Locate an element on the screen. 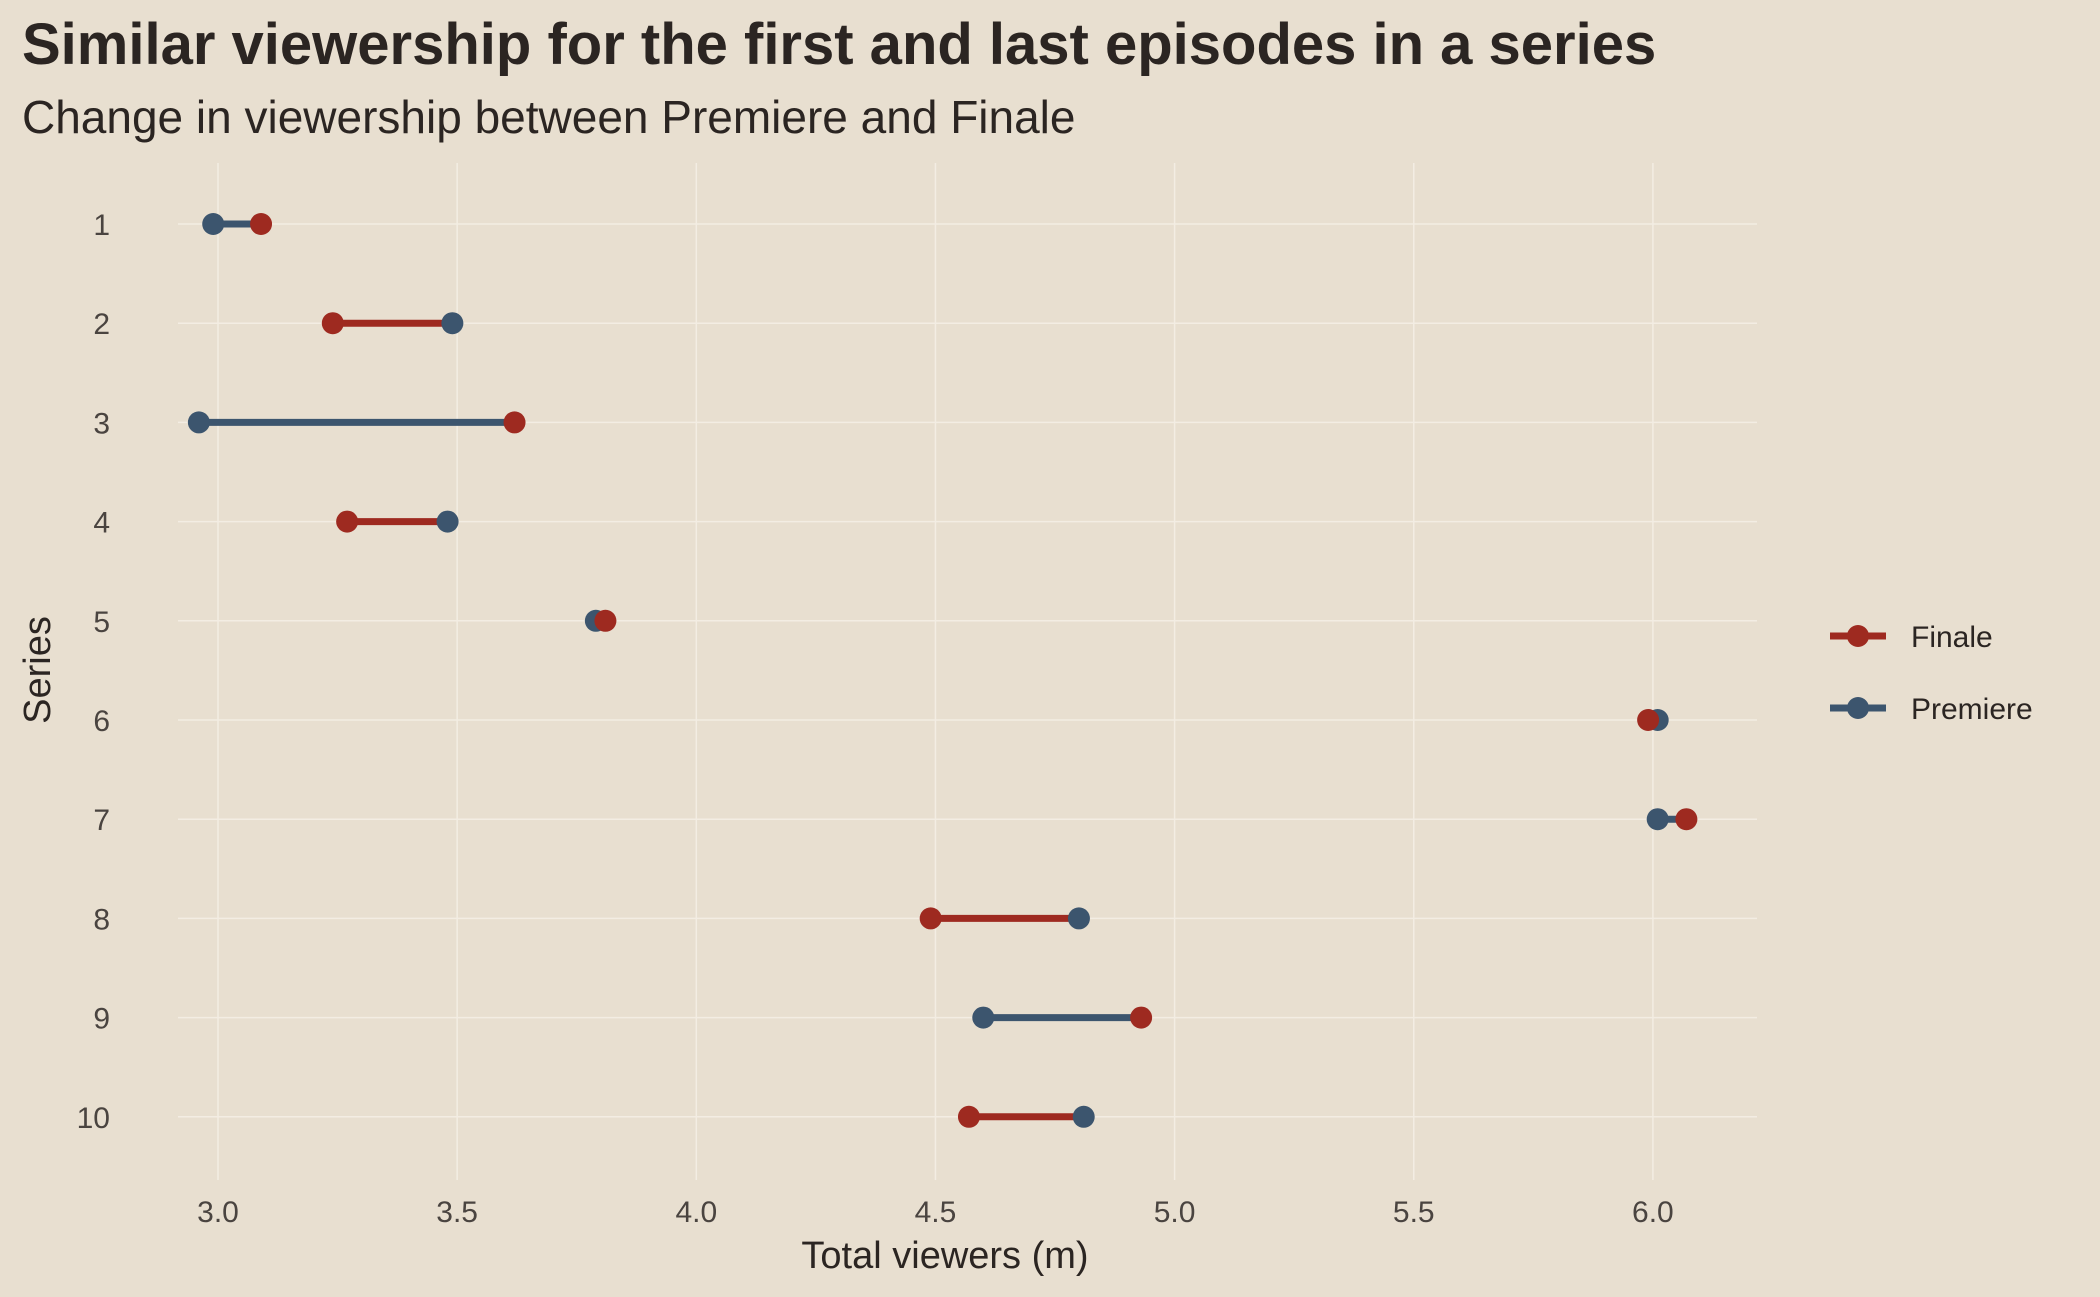 The width and height of the screenshot is (2100, 1297). y-tick-label: 5 is located at coordinates (101, 622).